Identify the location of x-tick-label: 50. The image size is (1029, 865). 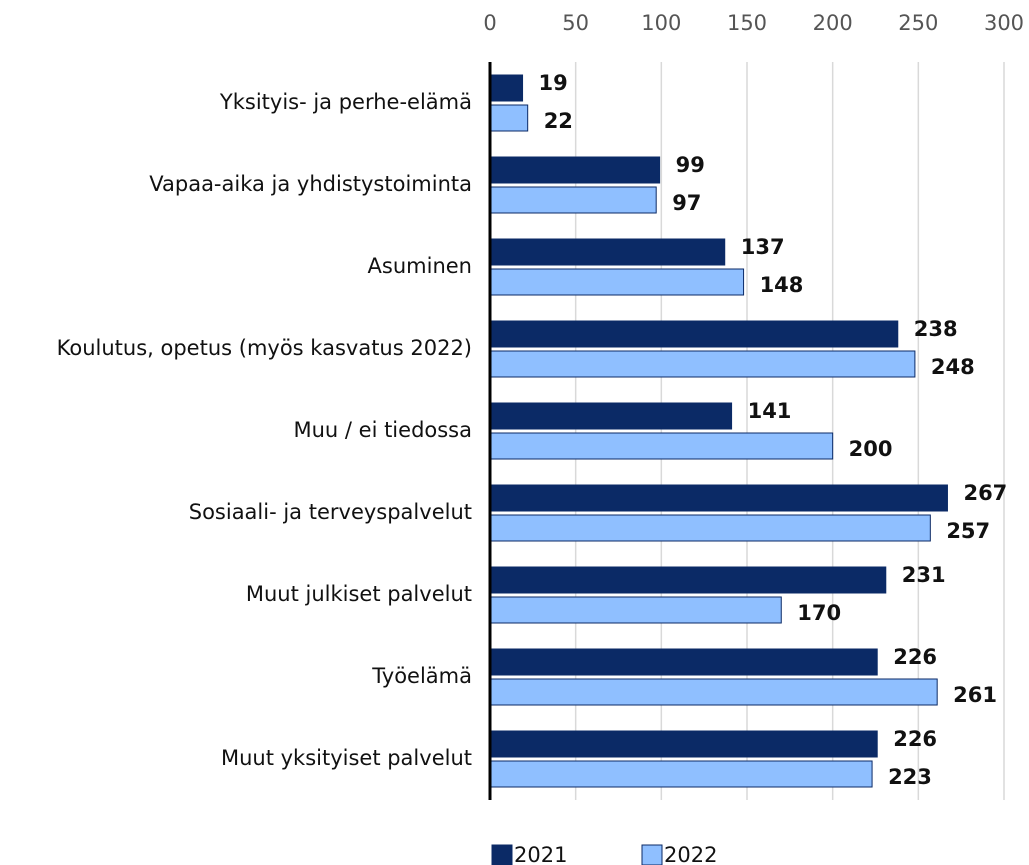
(575, 23).